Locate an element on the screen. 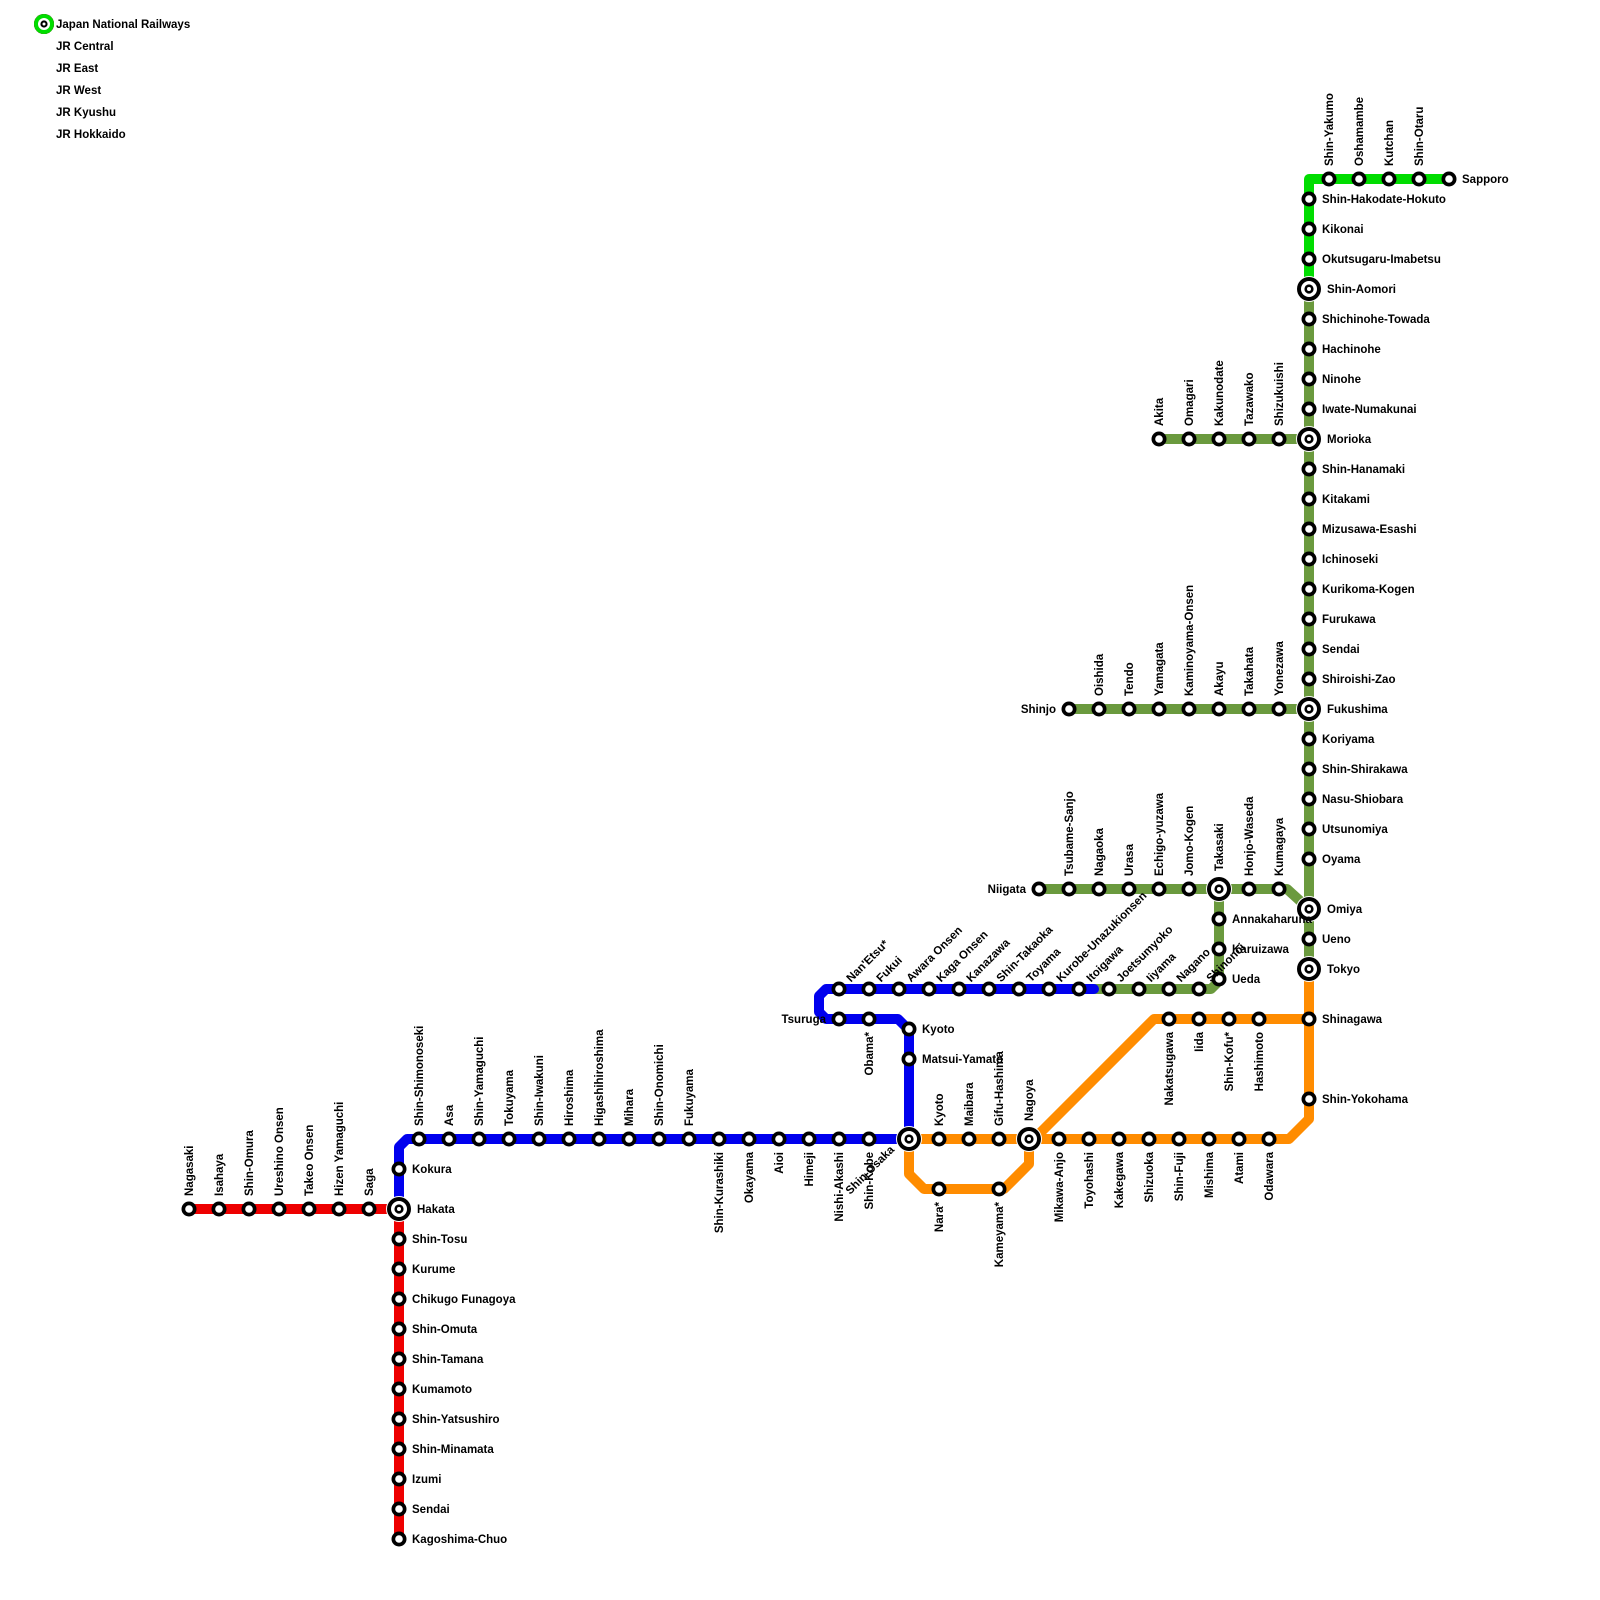  station-mizusawa-esashi: Mizusawa-Esashi is located at coordinates (1359, 529).